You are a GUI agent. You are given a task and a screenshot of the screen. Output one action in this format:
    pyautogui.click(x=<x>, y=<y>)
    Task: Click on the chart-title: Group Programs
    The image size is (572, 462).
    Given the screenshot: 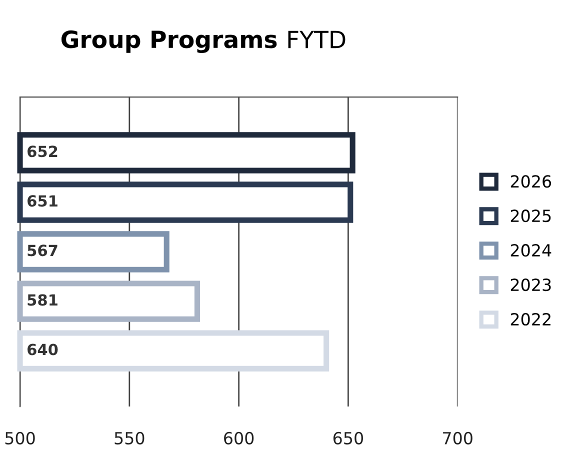 What is the action you would take?
    pyautogui.click(x=169, y=42)
    